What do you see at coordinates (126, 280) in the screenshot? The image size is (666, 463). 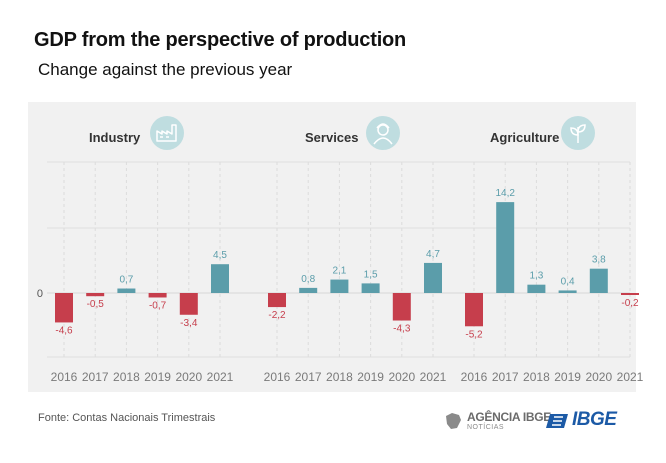 I see `data-label: 0,7` at bounding box center [126, 280].